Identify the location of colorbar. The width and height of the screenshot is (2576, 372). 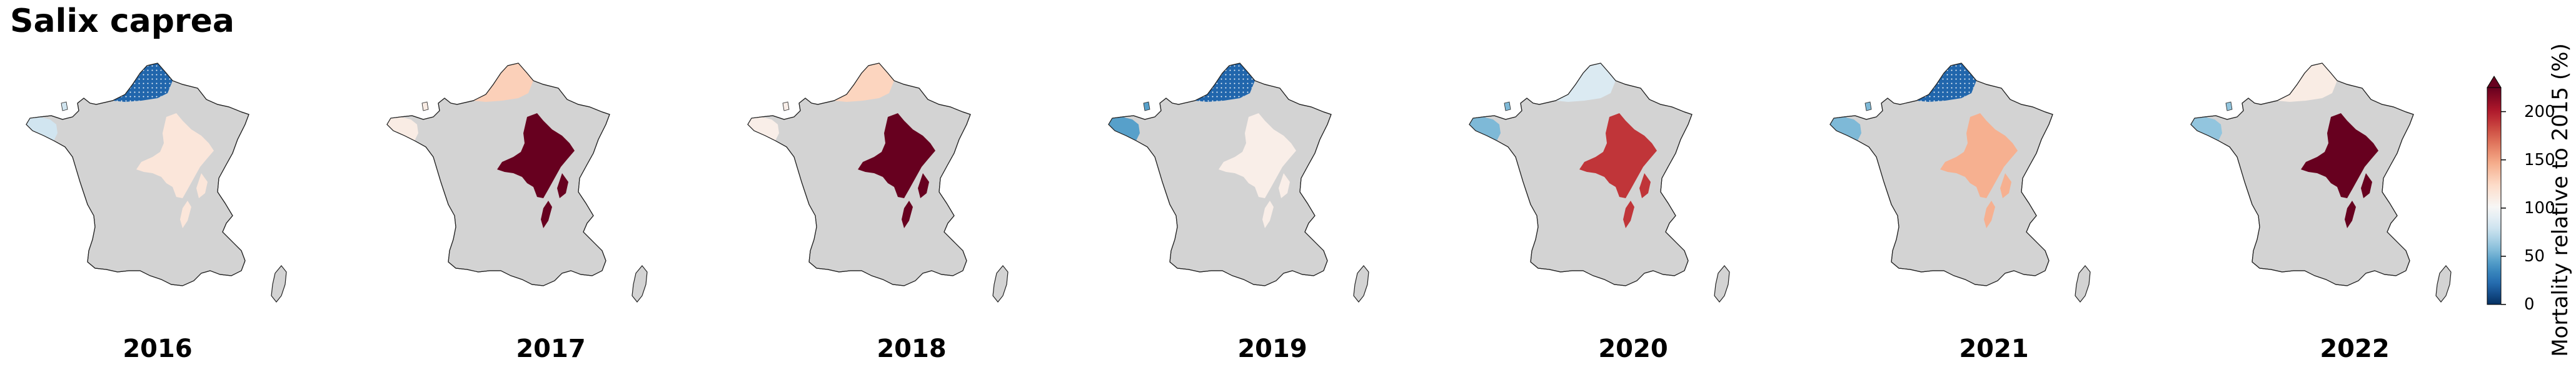
(2496, 190).